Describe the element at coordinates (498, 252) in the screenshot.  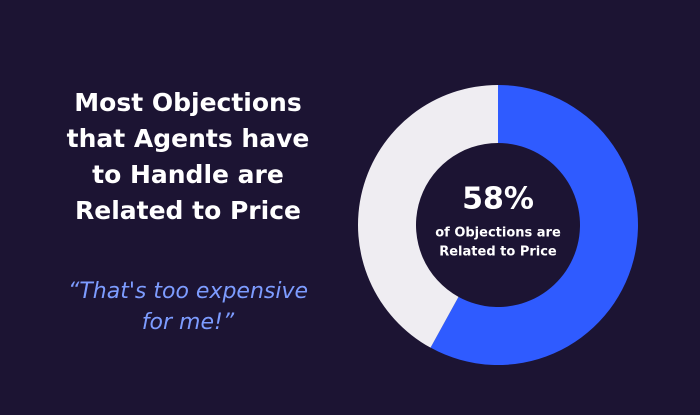
I see `center-caption: Related to Price` at that location.